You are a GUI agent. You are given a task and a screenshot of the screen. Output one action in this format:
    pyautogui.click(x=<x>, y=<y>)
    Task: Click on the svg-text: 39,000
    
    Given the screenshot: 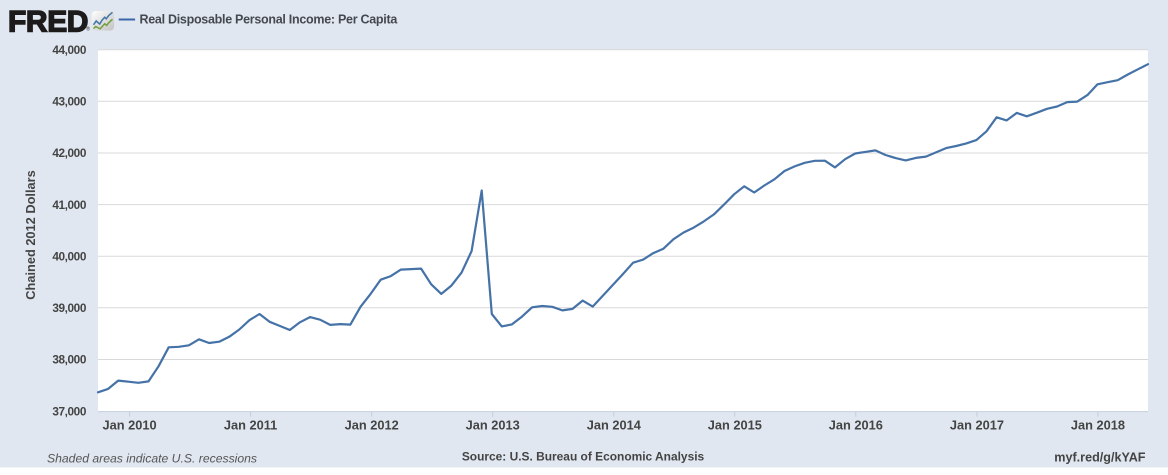 What is the action you would take?
    pyautogui.click(x=69, y=308)
    